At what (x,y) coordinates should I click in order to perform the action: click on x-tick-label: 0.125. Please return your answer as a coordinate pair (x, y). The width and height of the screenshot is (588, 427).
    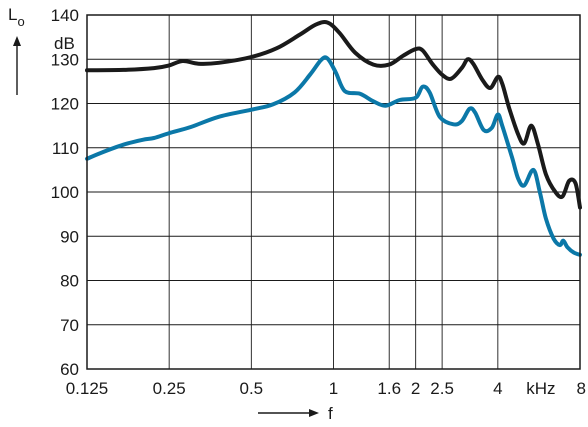
    Looking at the image, I should click on (87, 388).